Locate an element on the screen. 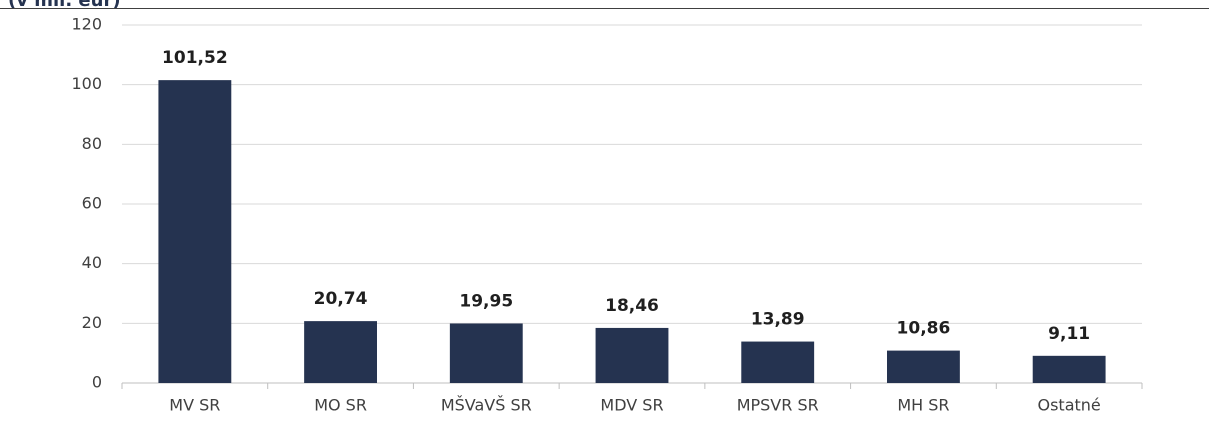 The width and height of the screenshot is (1209, 430). data-label: 18,46 is located at coordinates (632, 306).